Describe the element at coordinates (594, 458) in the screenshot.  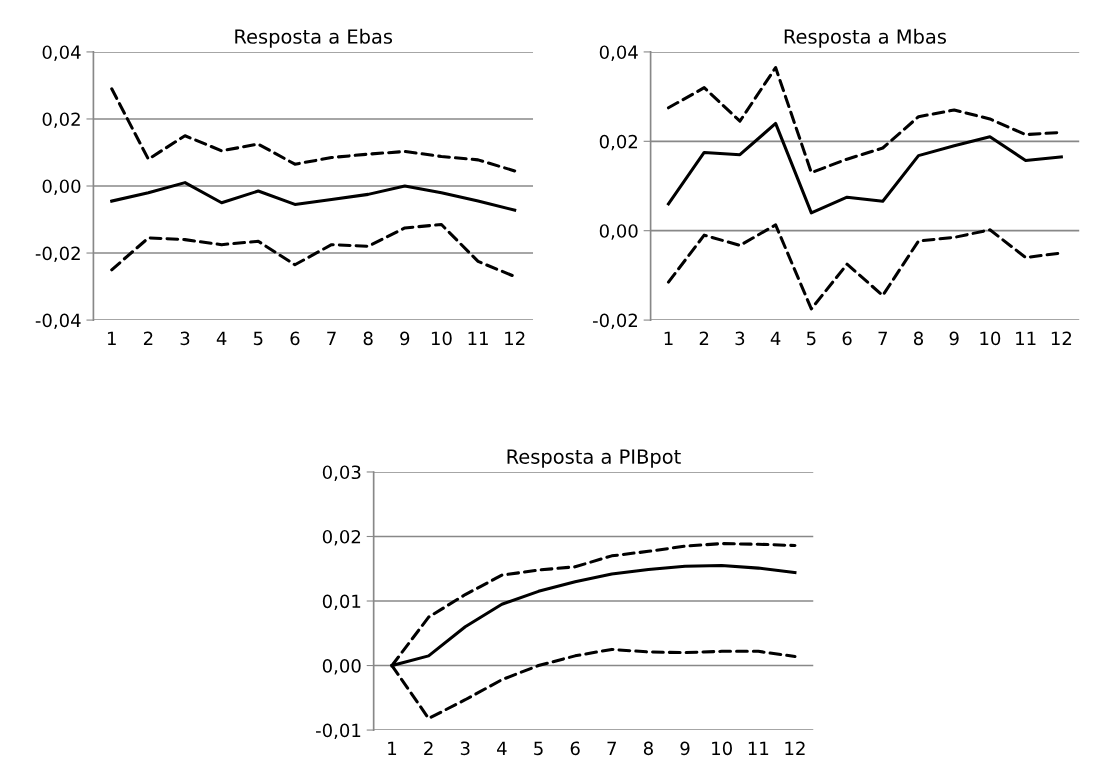
I see `chart-title: Resposta a PIBpot` at that location.